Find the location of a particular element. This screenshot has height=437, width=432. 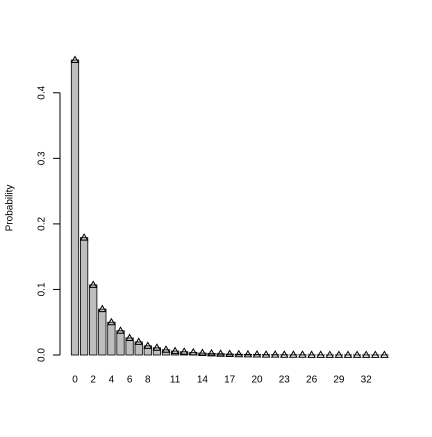

x-tick-label: 4 is located at coordinates (112, 380).